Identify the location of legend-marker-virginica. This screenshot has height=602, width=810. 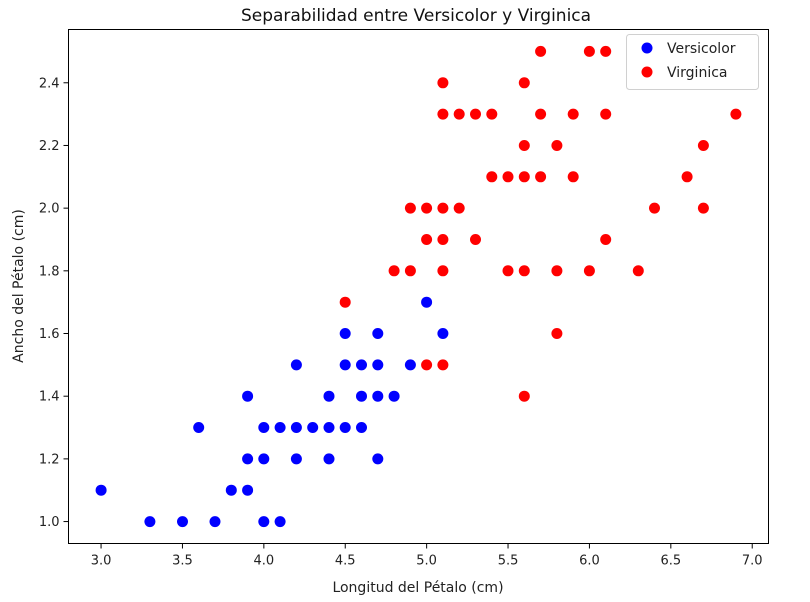
(647, 72).